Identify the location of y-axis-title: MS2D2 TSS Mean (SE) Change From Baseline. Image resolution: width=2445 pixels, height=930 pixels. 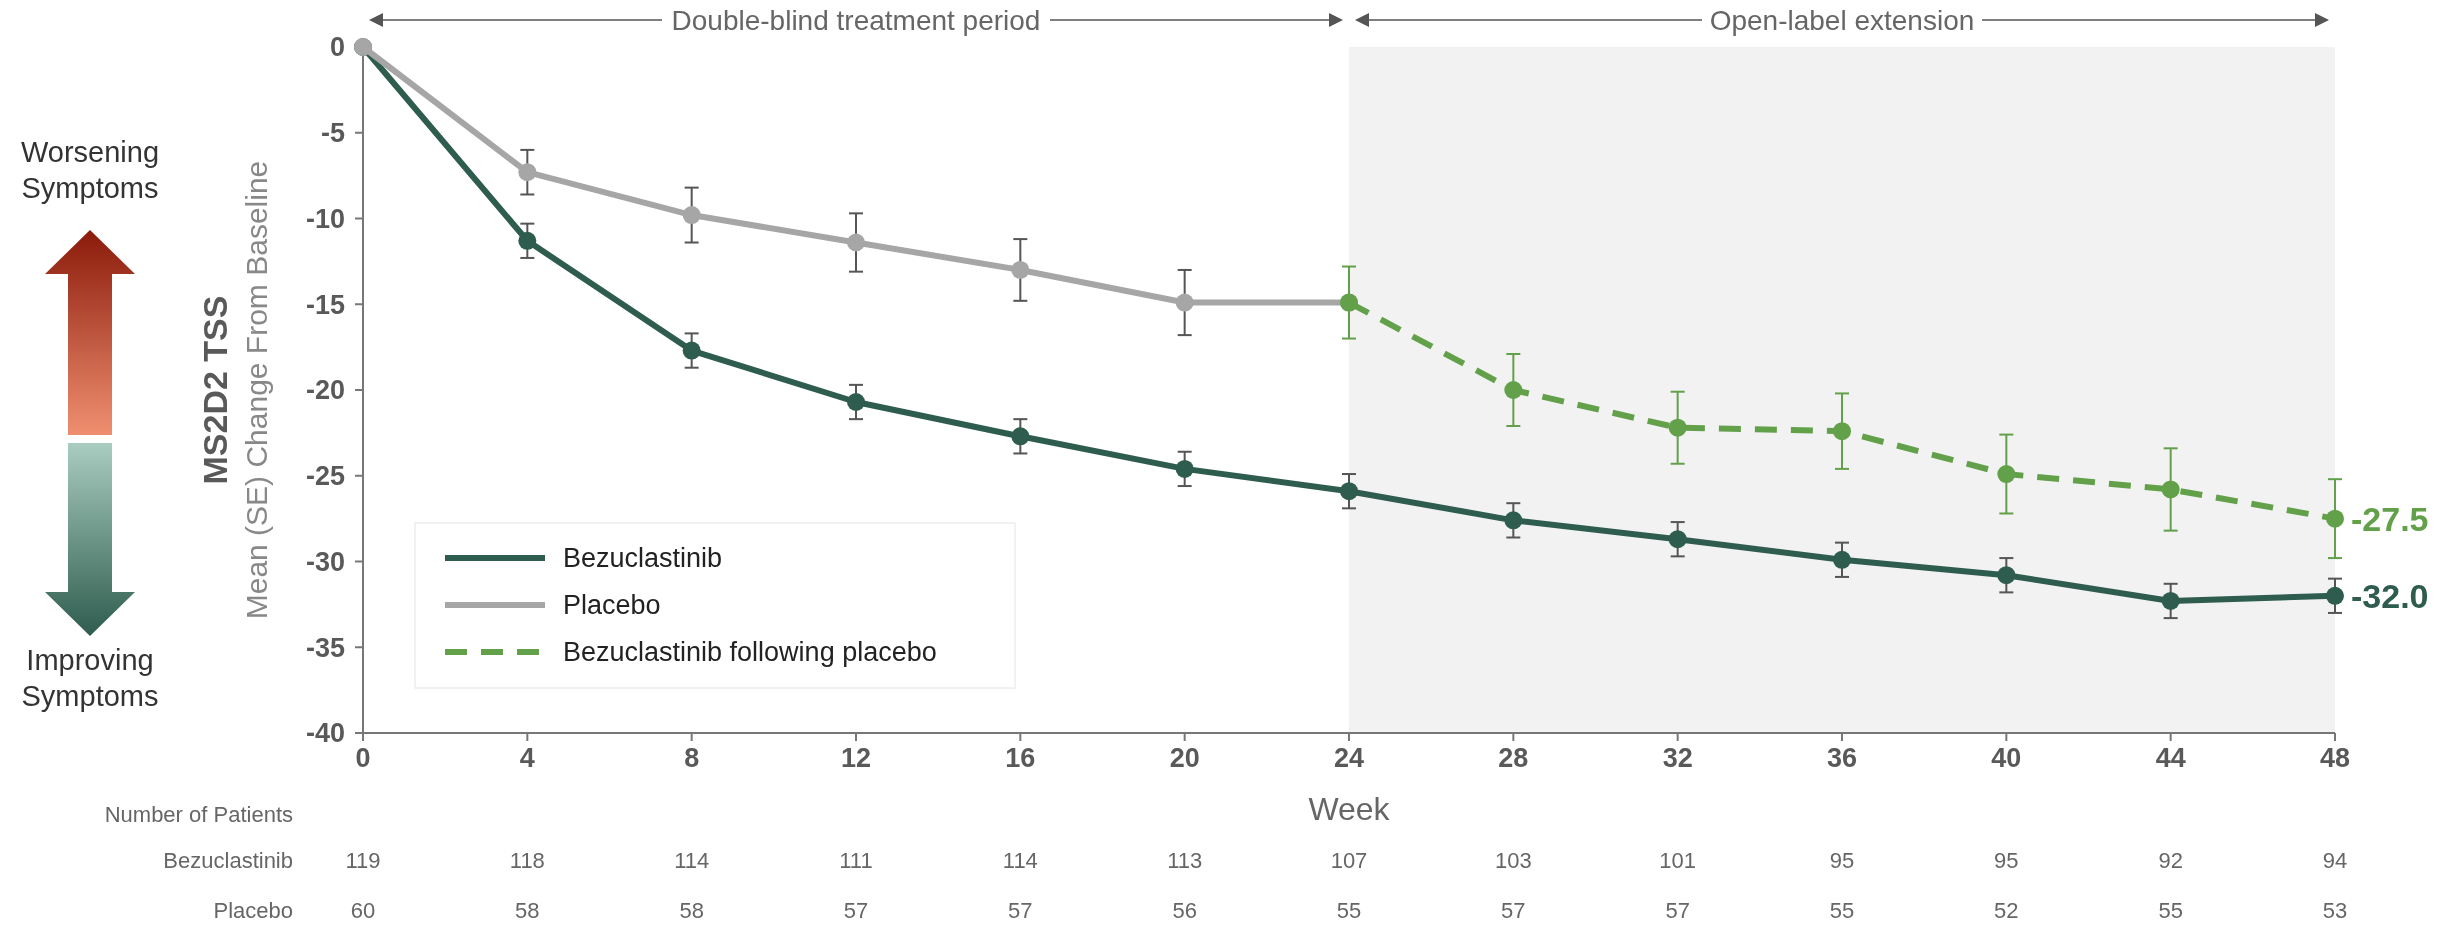
(234, 390).